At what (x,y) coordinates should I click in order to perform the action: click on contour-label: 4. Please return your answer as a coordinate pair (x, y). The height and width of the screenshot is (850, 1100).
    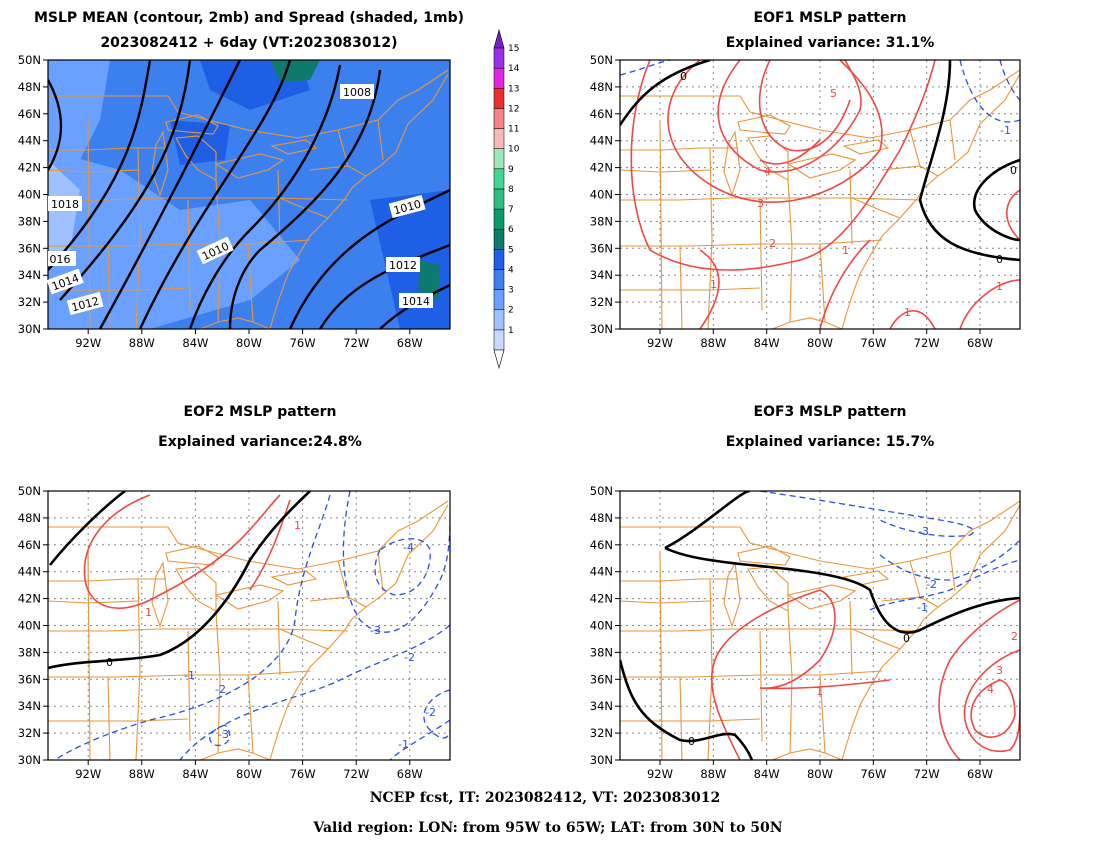
    Looking at the image, I should click on (990, 689).